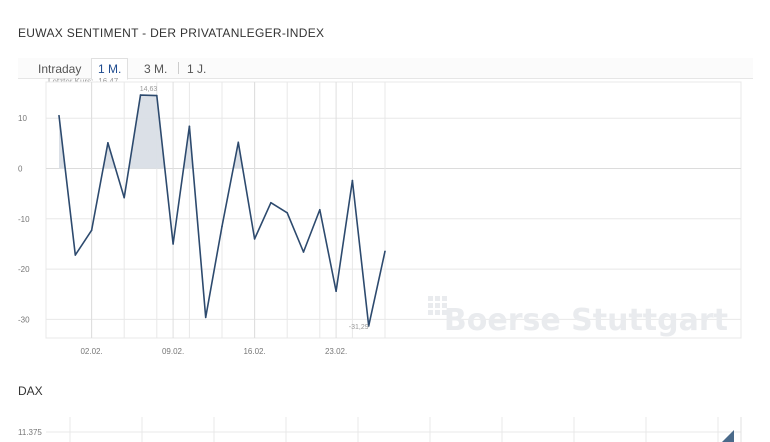  What do you see at coordinates (30, 432) in the screenshot?
I see `dax-y-tick-label: 11.375` at bounding box center [30, 432].